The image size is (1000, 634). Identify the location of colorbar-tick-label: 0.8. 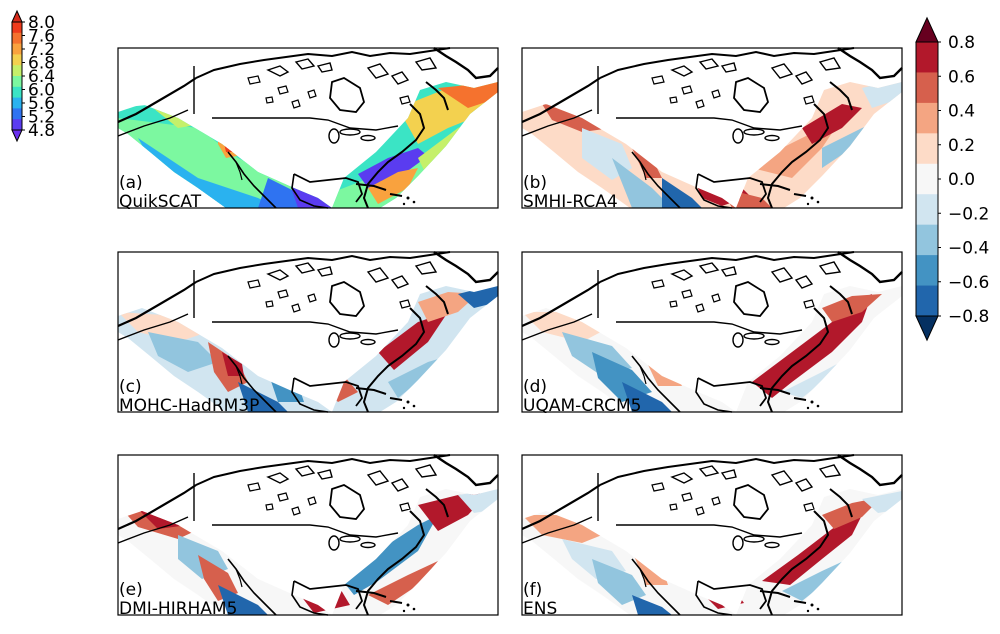
(961, 43).